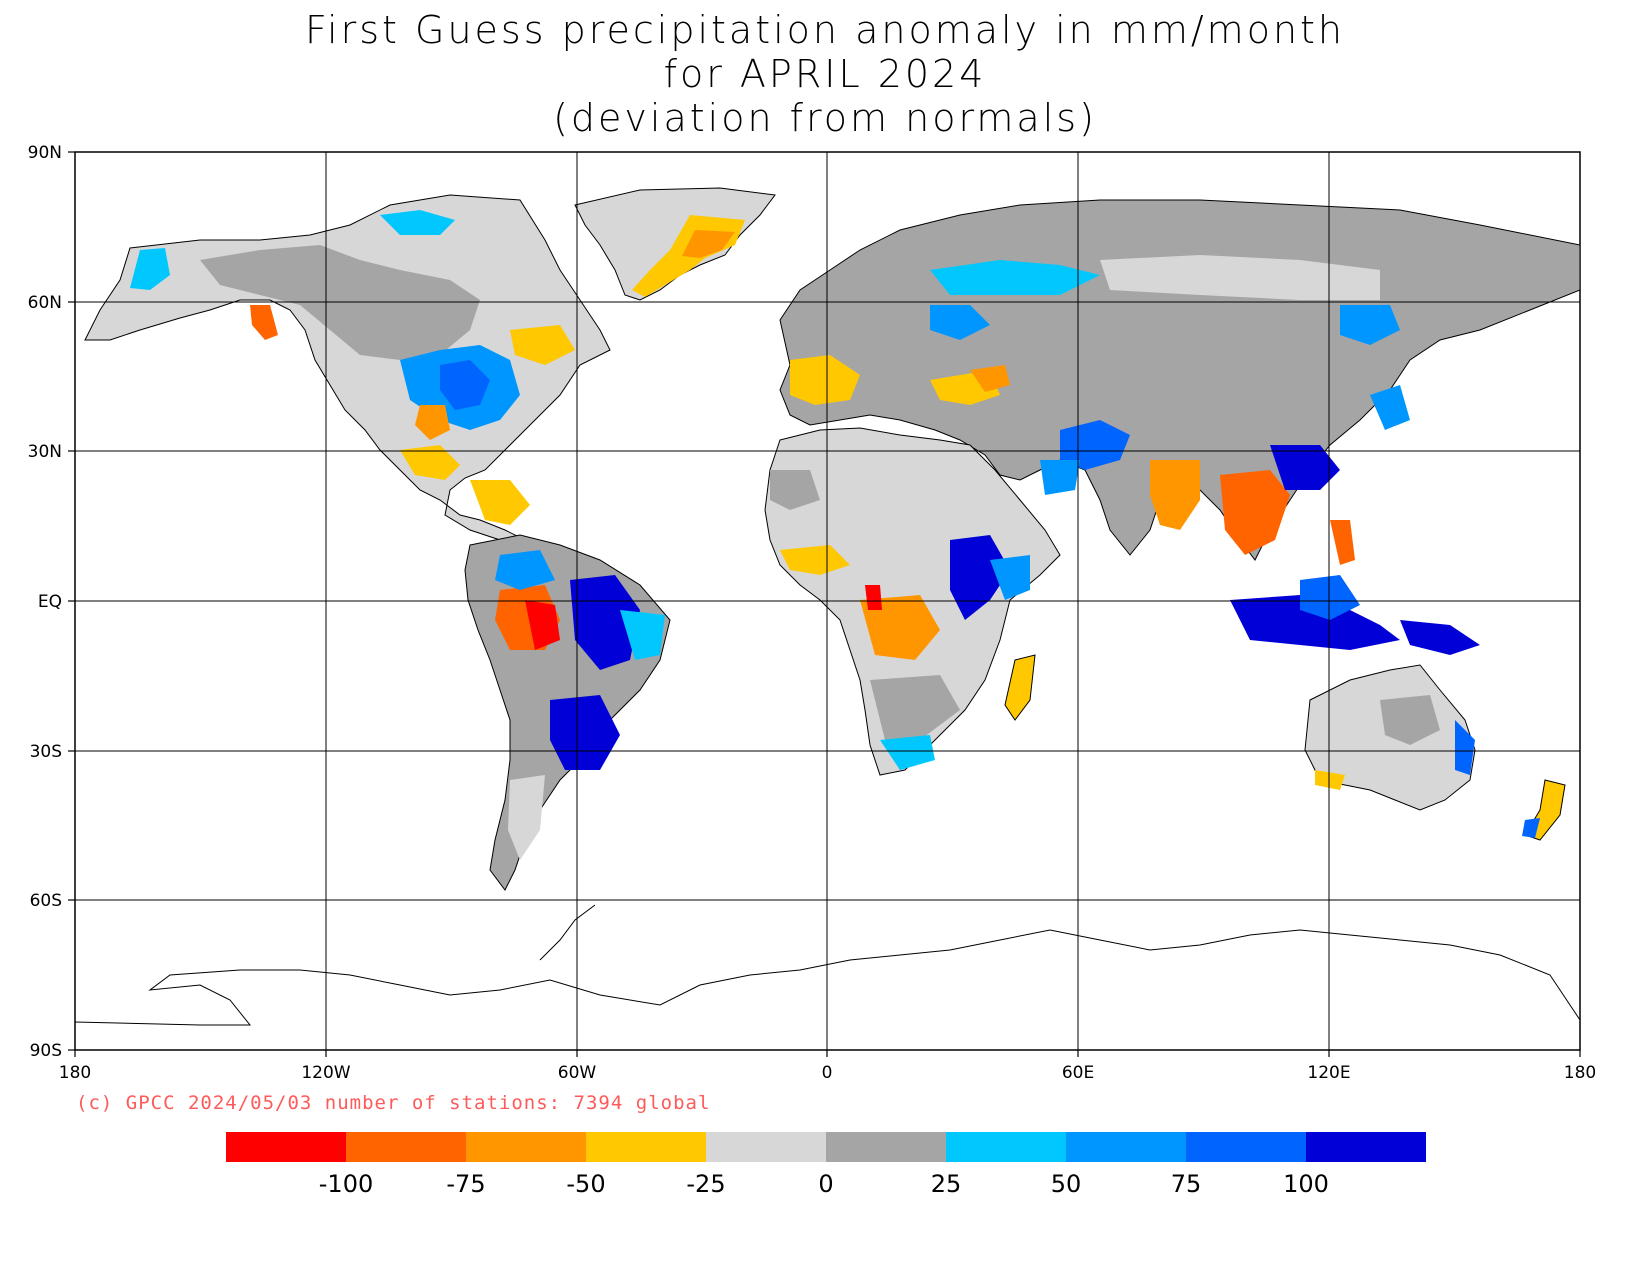  I want to click on gulf-coast-dry, so click(430, 462).